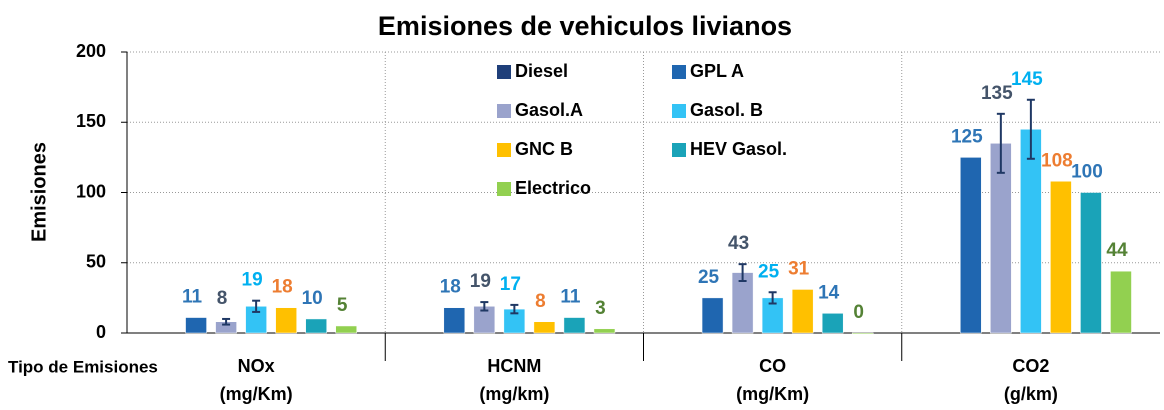 The width and height of the screenshot is (1164, 410). What do you see at coordinates (1117, 250) in the screenshot?
I see `data-label: 44` at bounding box center [1117, 250].